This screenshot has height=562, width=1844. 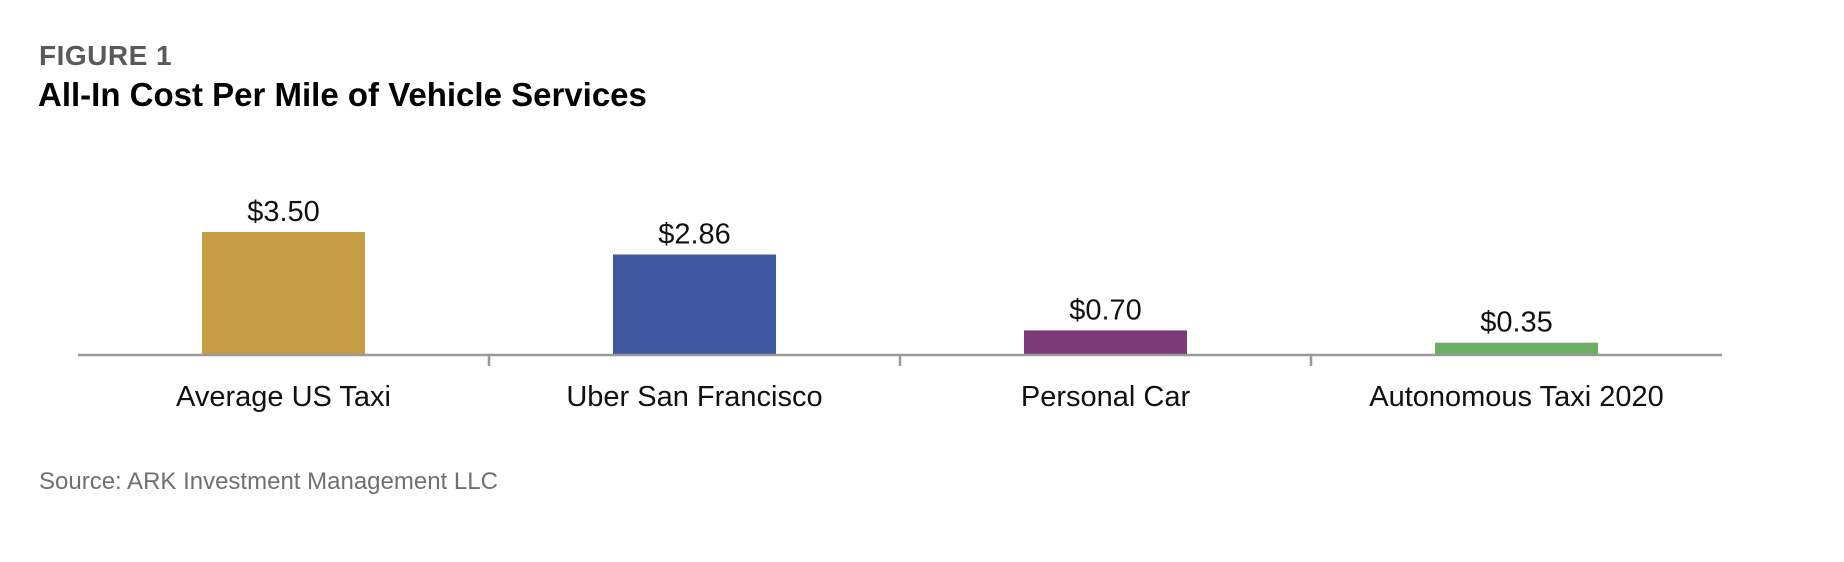 I want to click on source-note: Source: ARK Investment Management LLC, so click(x=268, y=481).